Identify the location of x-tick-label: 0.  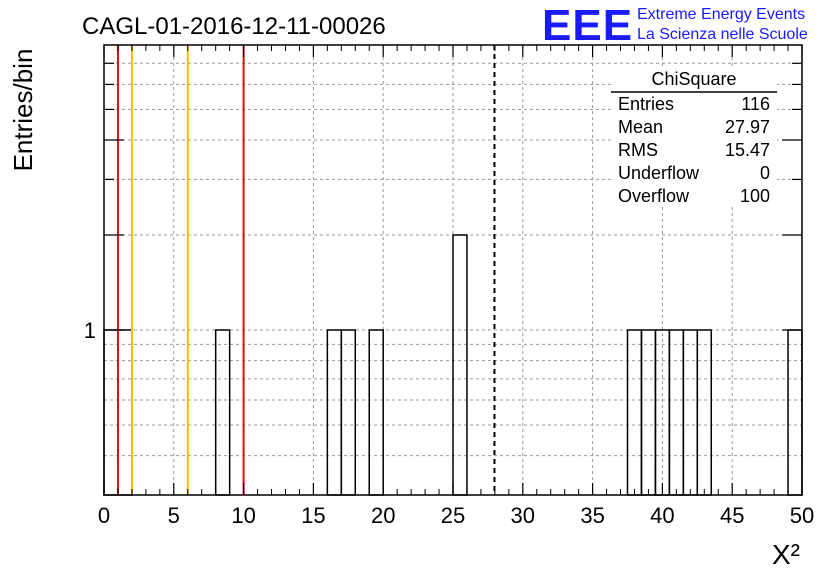
(104, 515).